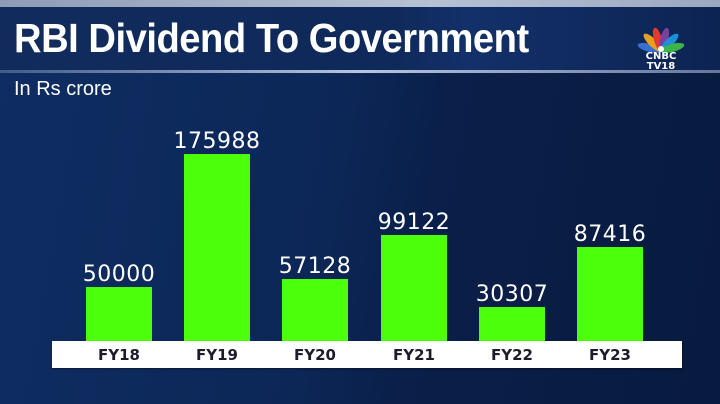  What do you see at coordinates (610, 234) in the screenshot?
I see `bar-value-fy23: 87416` at bounding box center [610, 234].